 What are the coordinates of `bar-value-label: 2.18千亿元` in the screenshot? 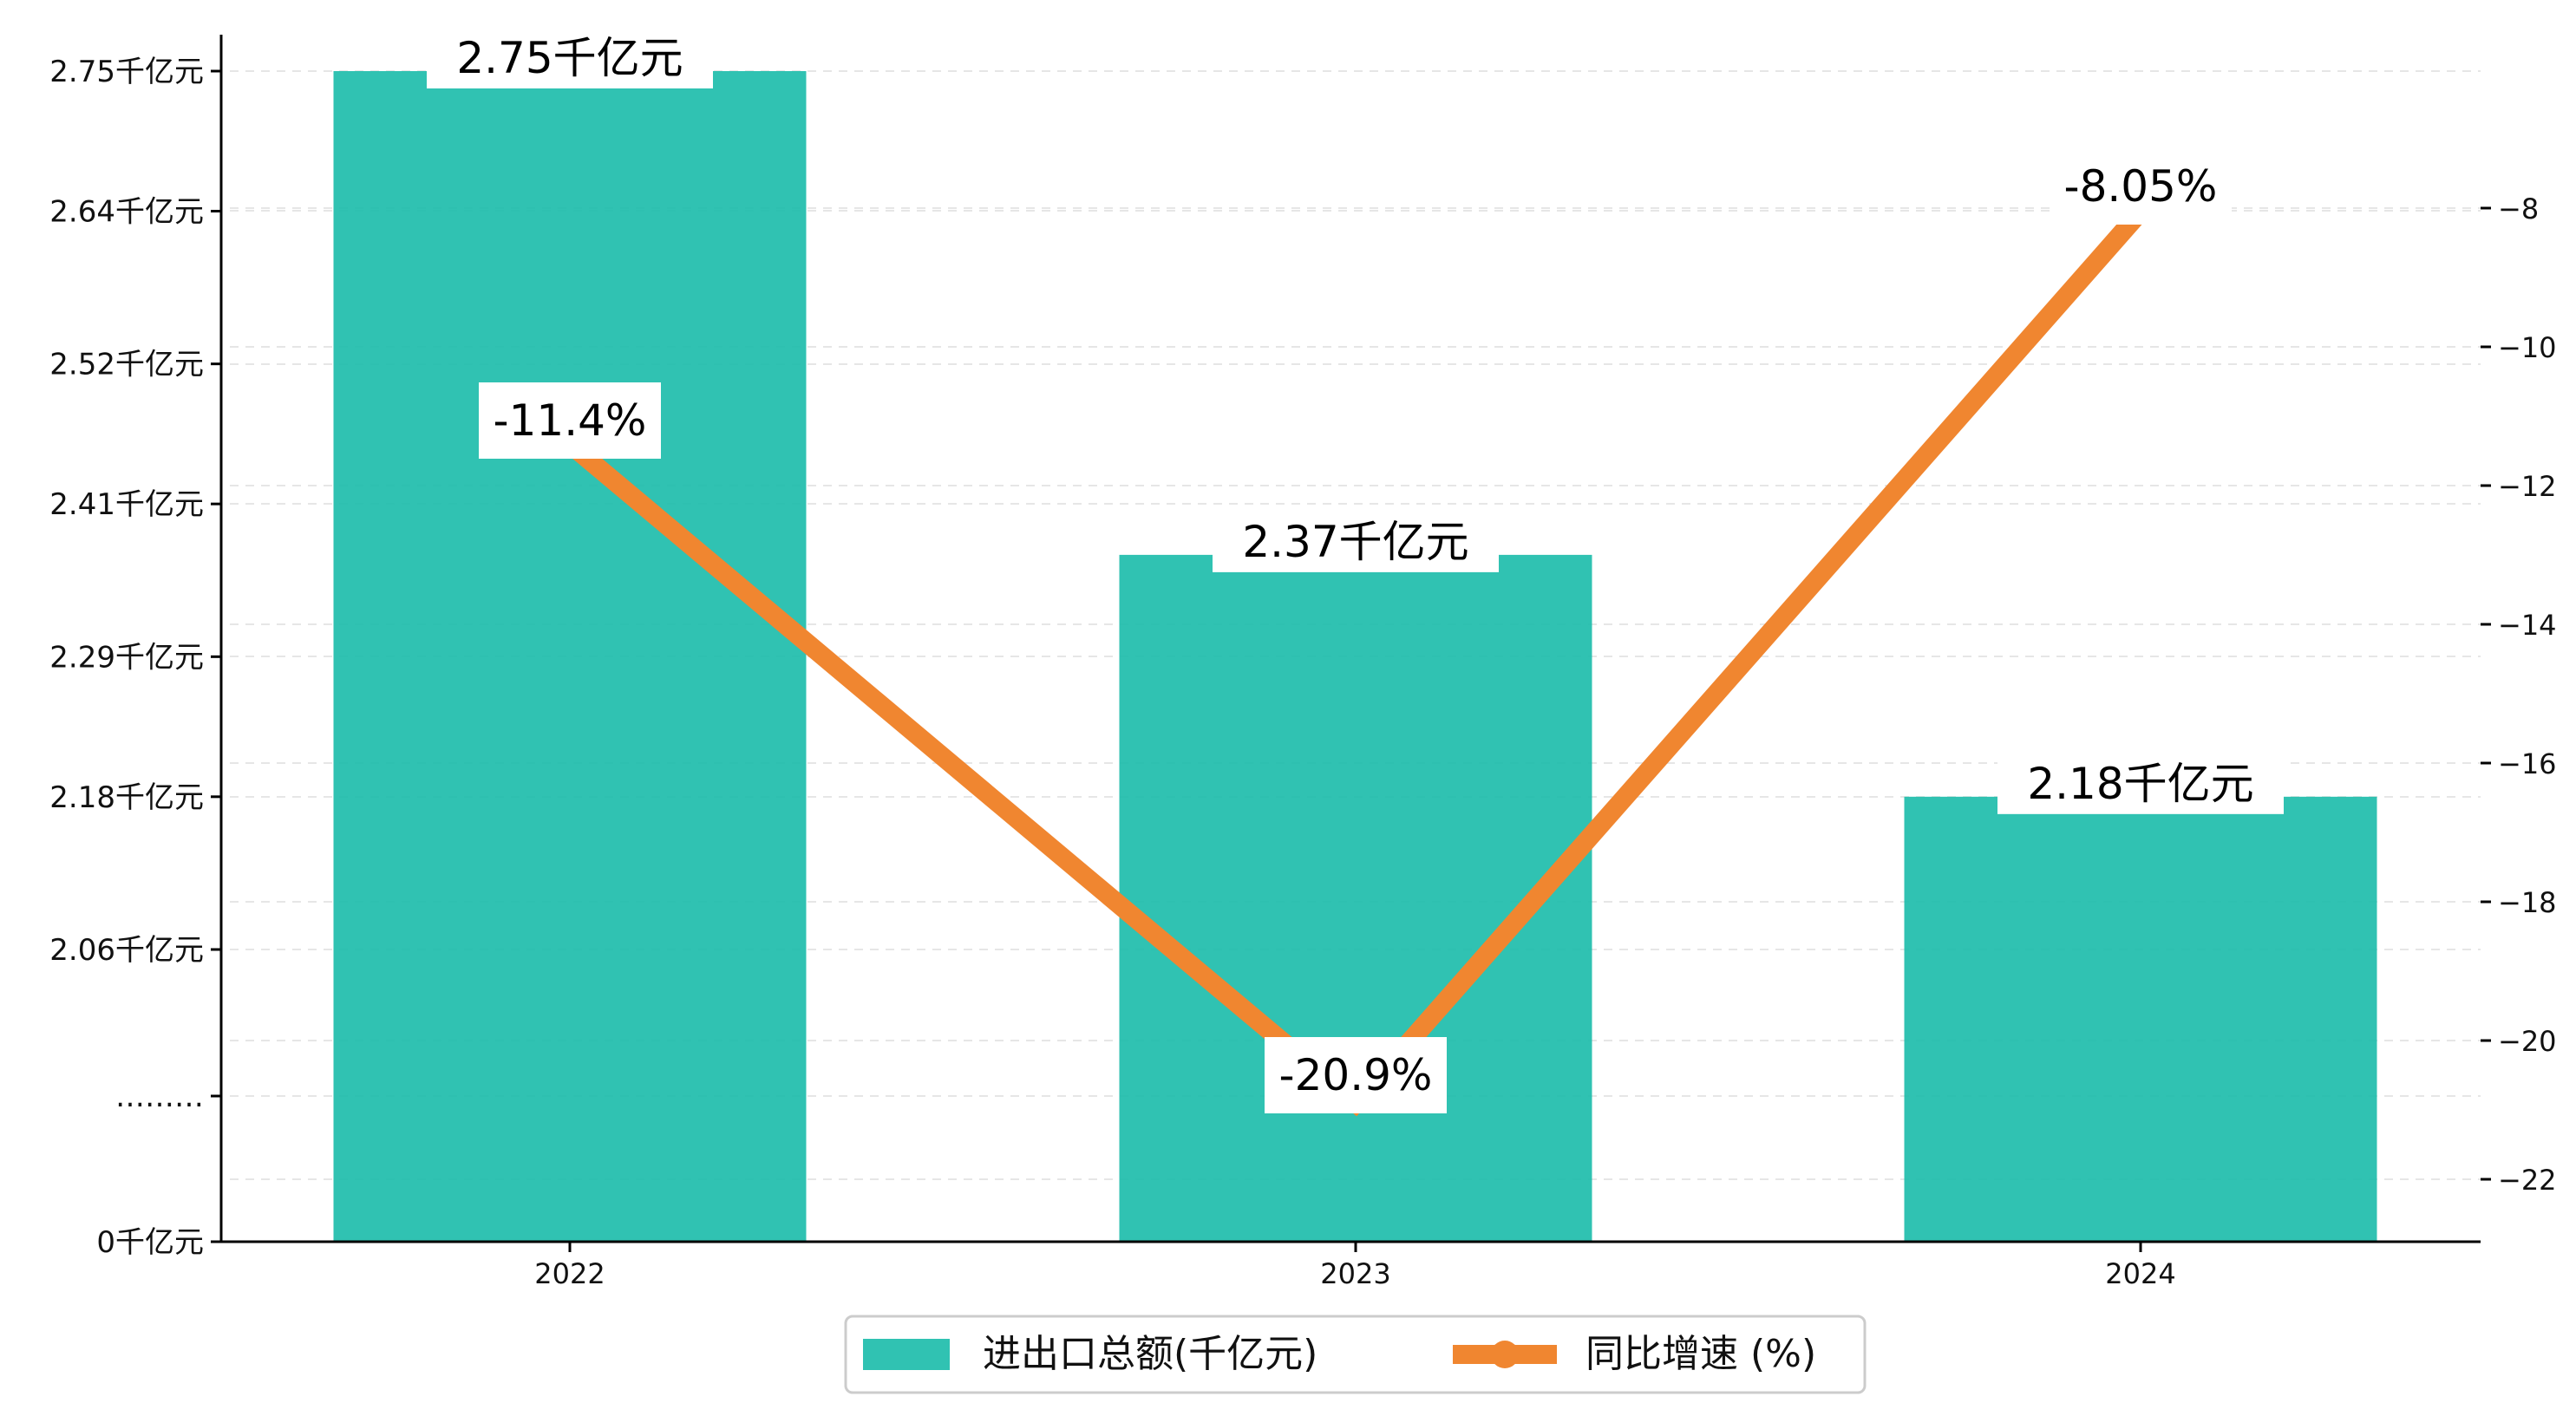 It's located at (2140, 784).